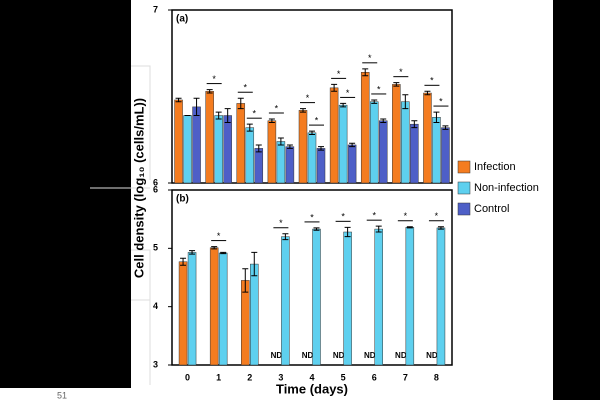 Image resolution: width=600 pixels, height=400 pixels. Describe the element at coordinates (182, 19) in the screenshot. I see `panel-label: (a)` at that location.